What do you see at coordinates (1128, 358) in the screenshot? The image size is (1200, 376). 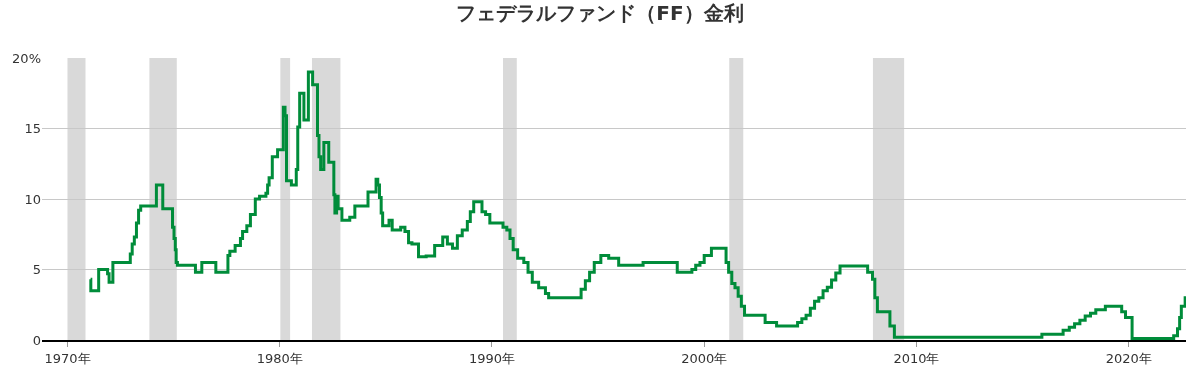 I see `x-tick-label: 2020年` at bounding box center [1128, 358].